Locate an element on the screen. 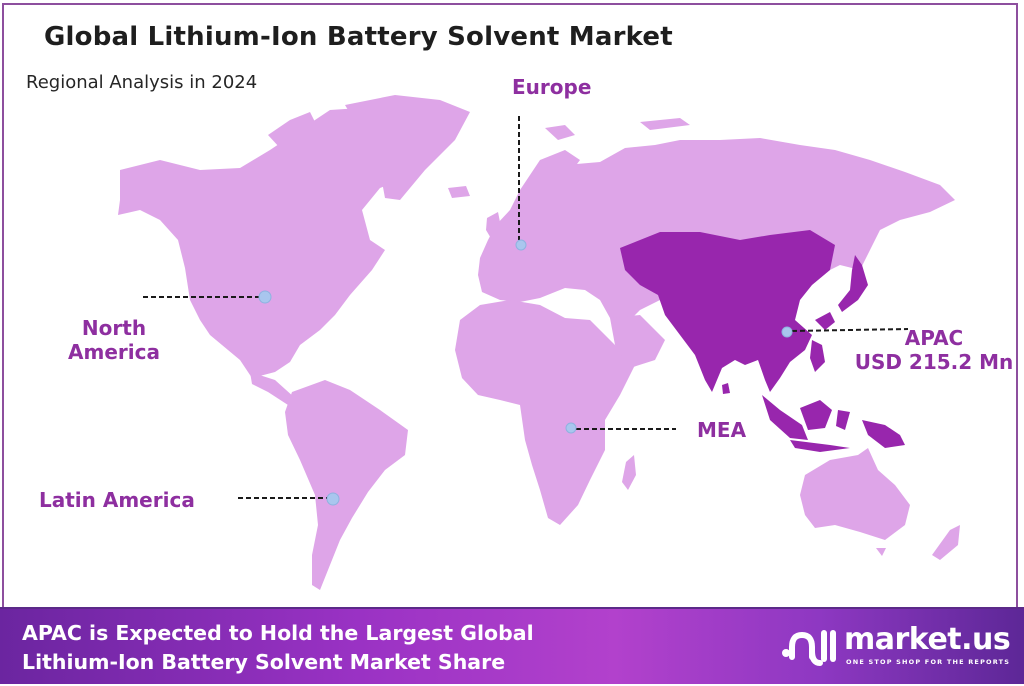  label-latin-america-text: Latin America is located at coordinates (117, 500).